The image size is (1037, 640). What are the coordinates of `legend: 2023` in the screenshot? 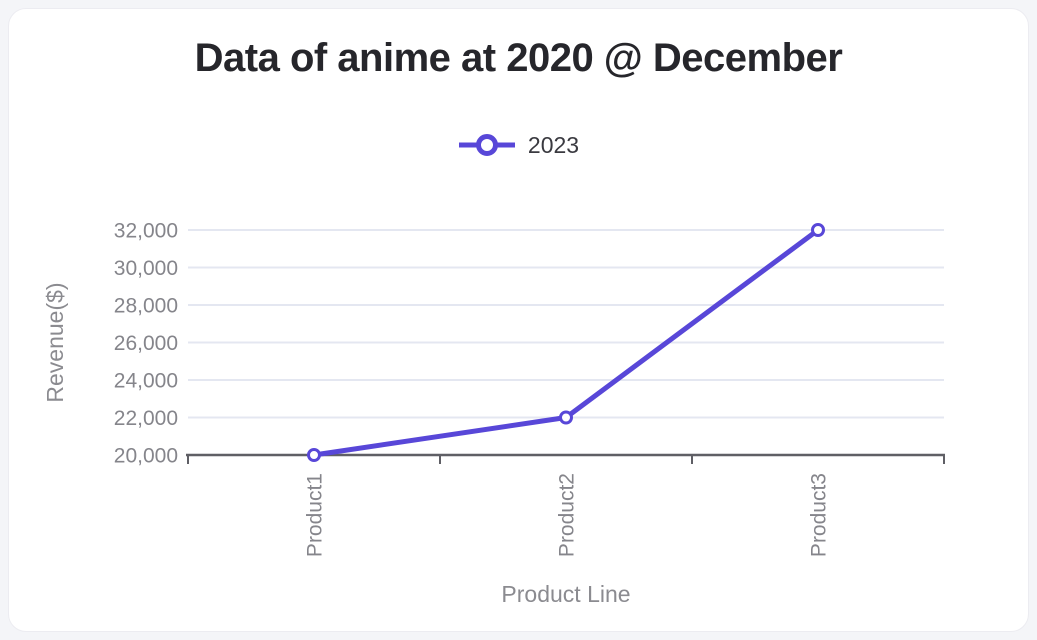 It's located at (518, 145).